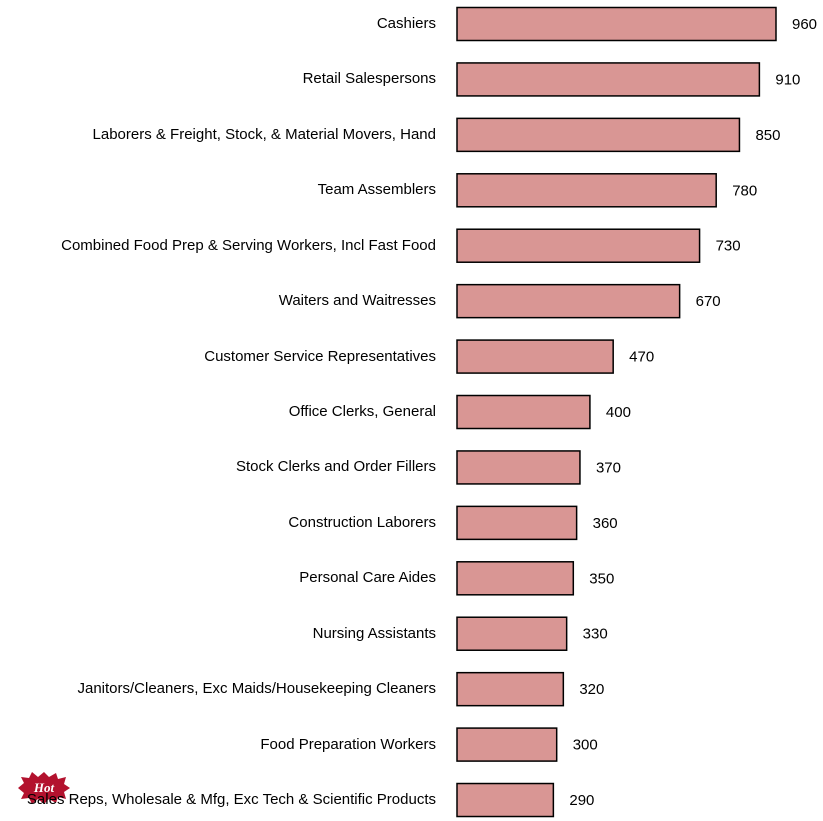 The height and width of the screenshot is (821, 823). What do you see at coordinates (595, 634) in the screenshot?
I see `value-label: 330` at bounding box center [595, 634].